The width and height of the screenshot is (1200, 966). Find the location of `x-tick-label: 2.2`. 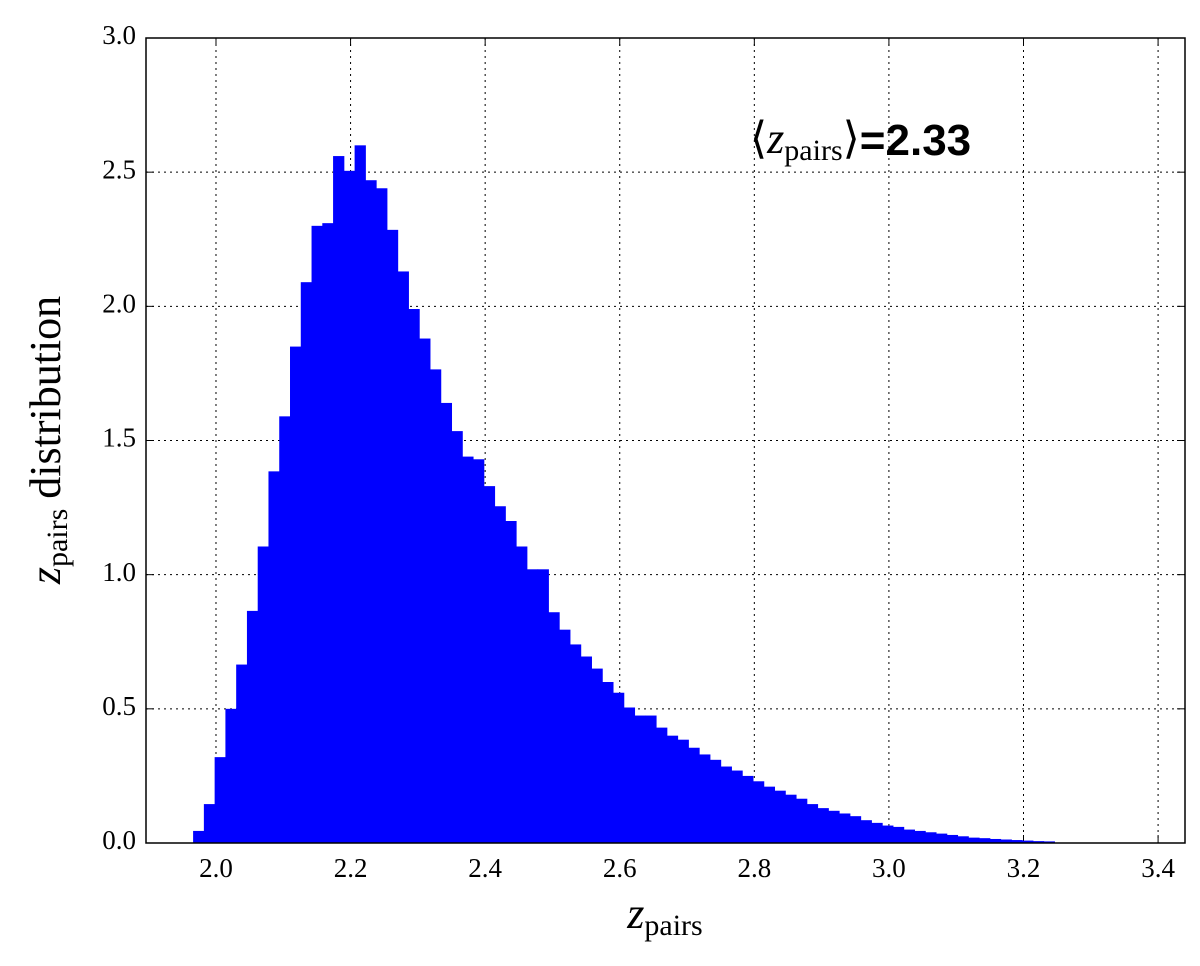

x-tick-label: 2.2 is located at coordinates (351, 868).